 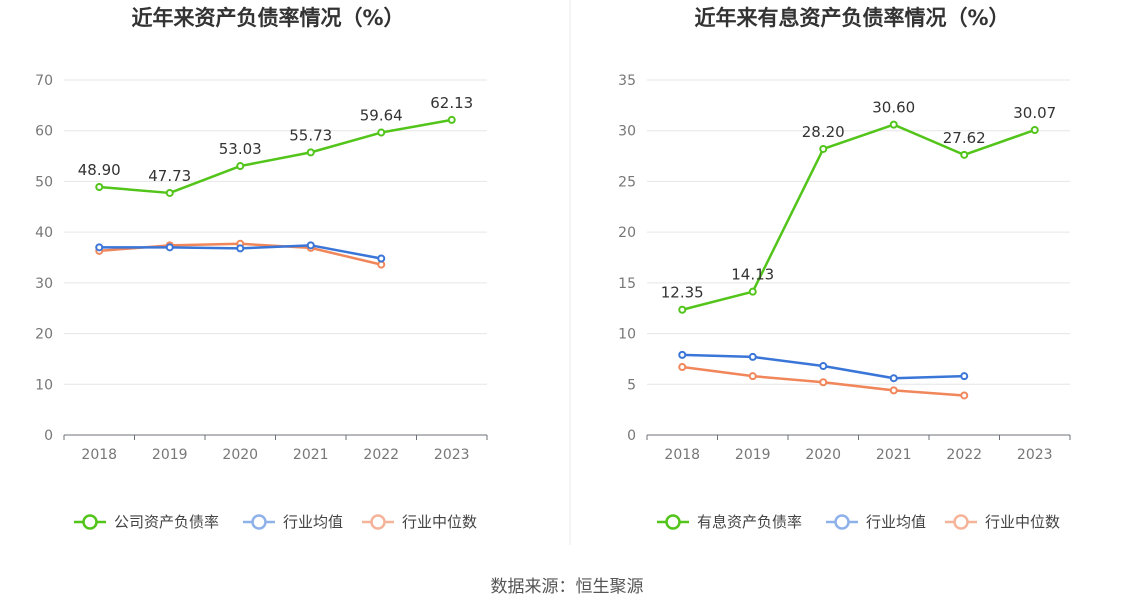 I want to click on legend-item-0: 公司资产负债率, so click(x=146, y=522).